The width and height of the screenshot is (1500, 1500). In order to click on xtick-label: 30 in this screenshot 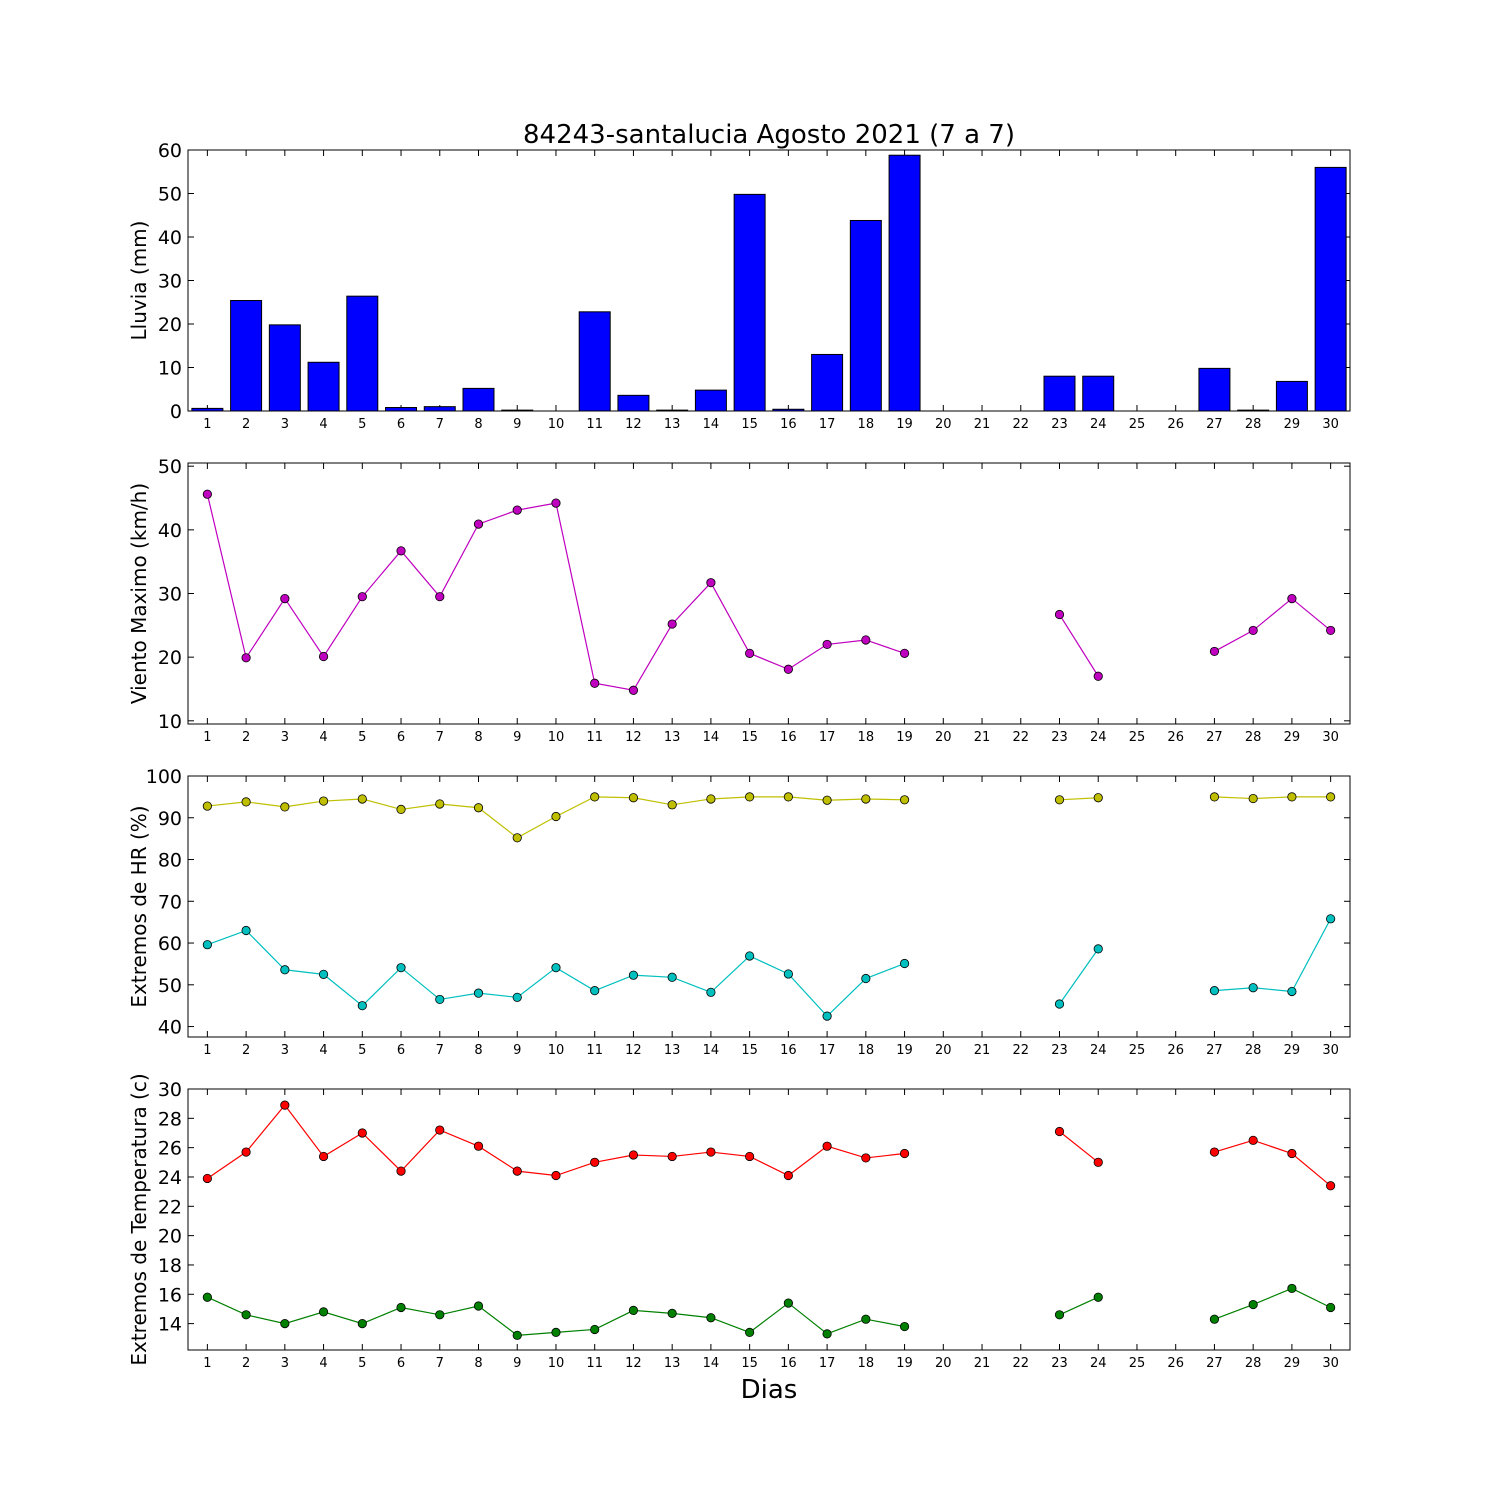, I will do `click(1330, 737)`.